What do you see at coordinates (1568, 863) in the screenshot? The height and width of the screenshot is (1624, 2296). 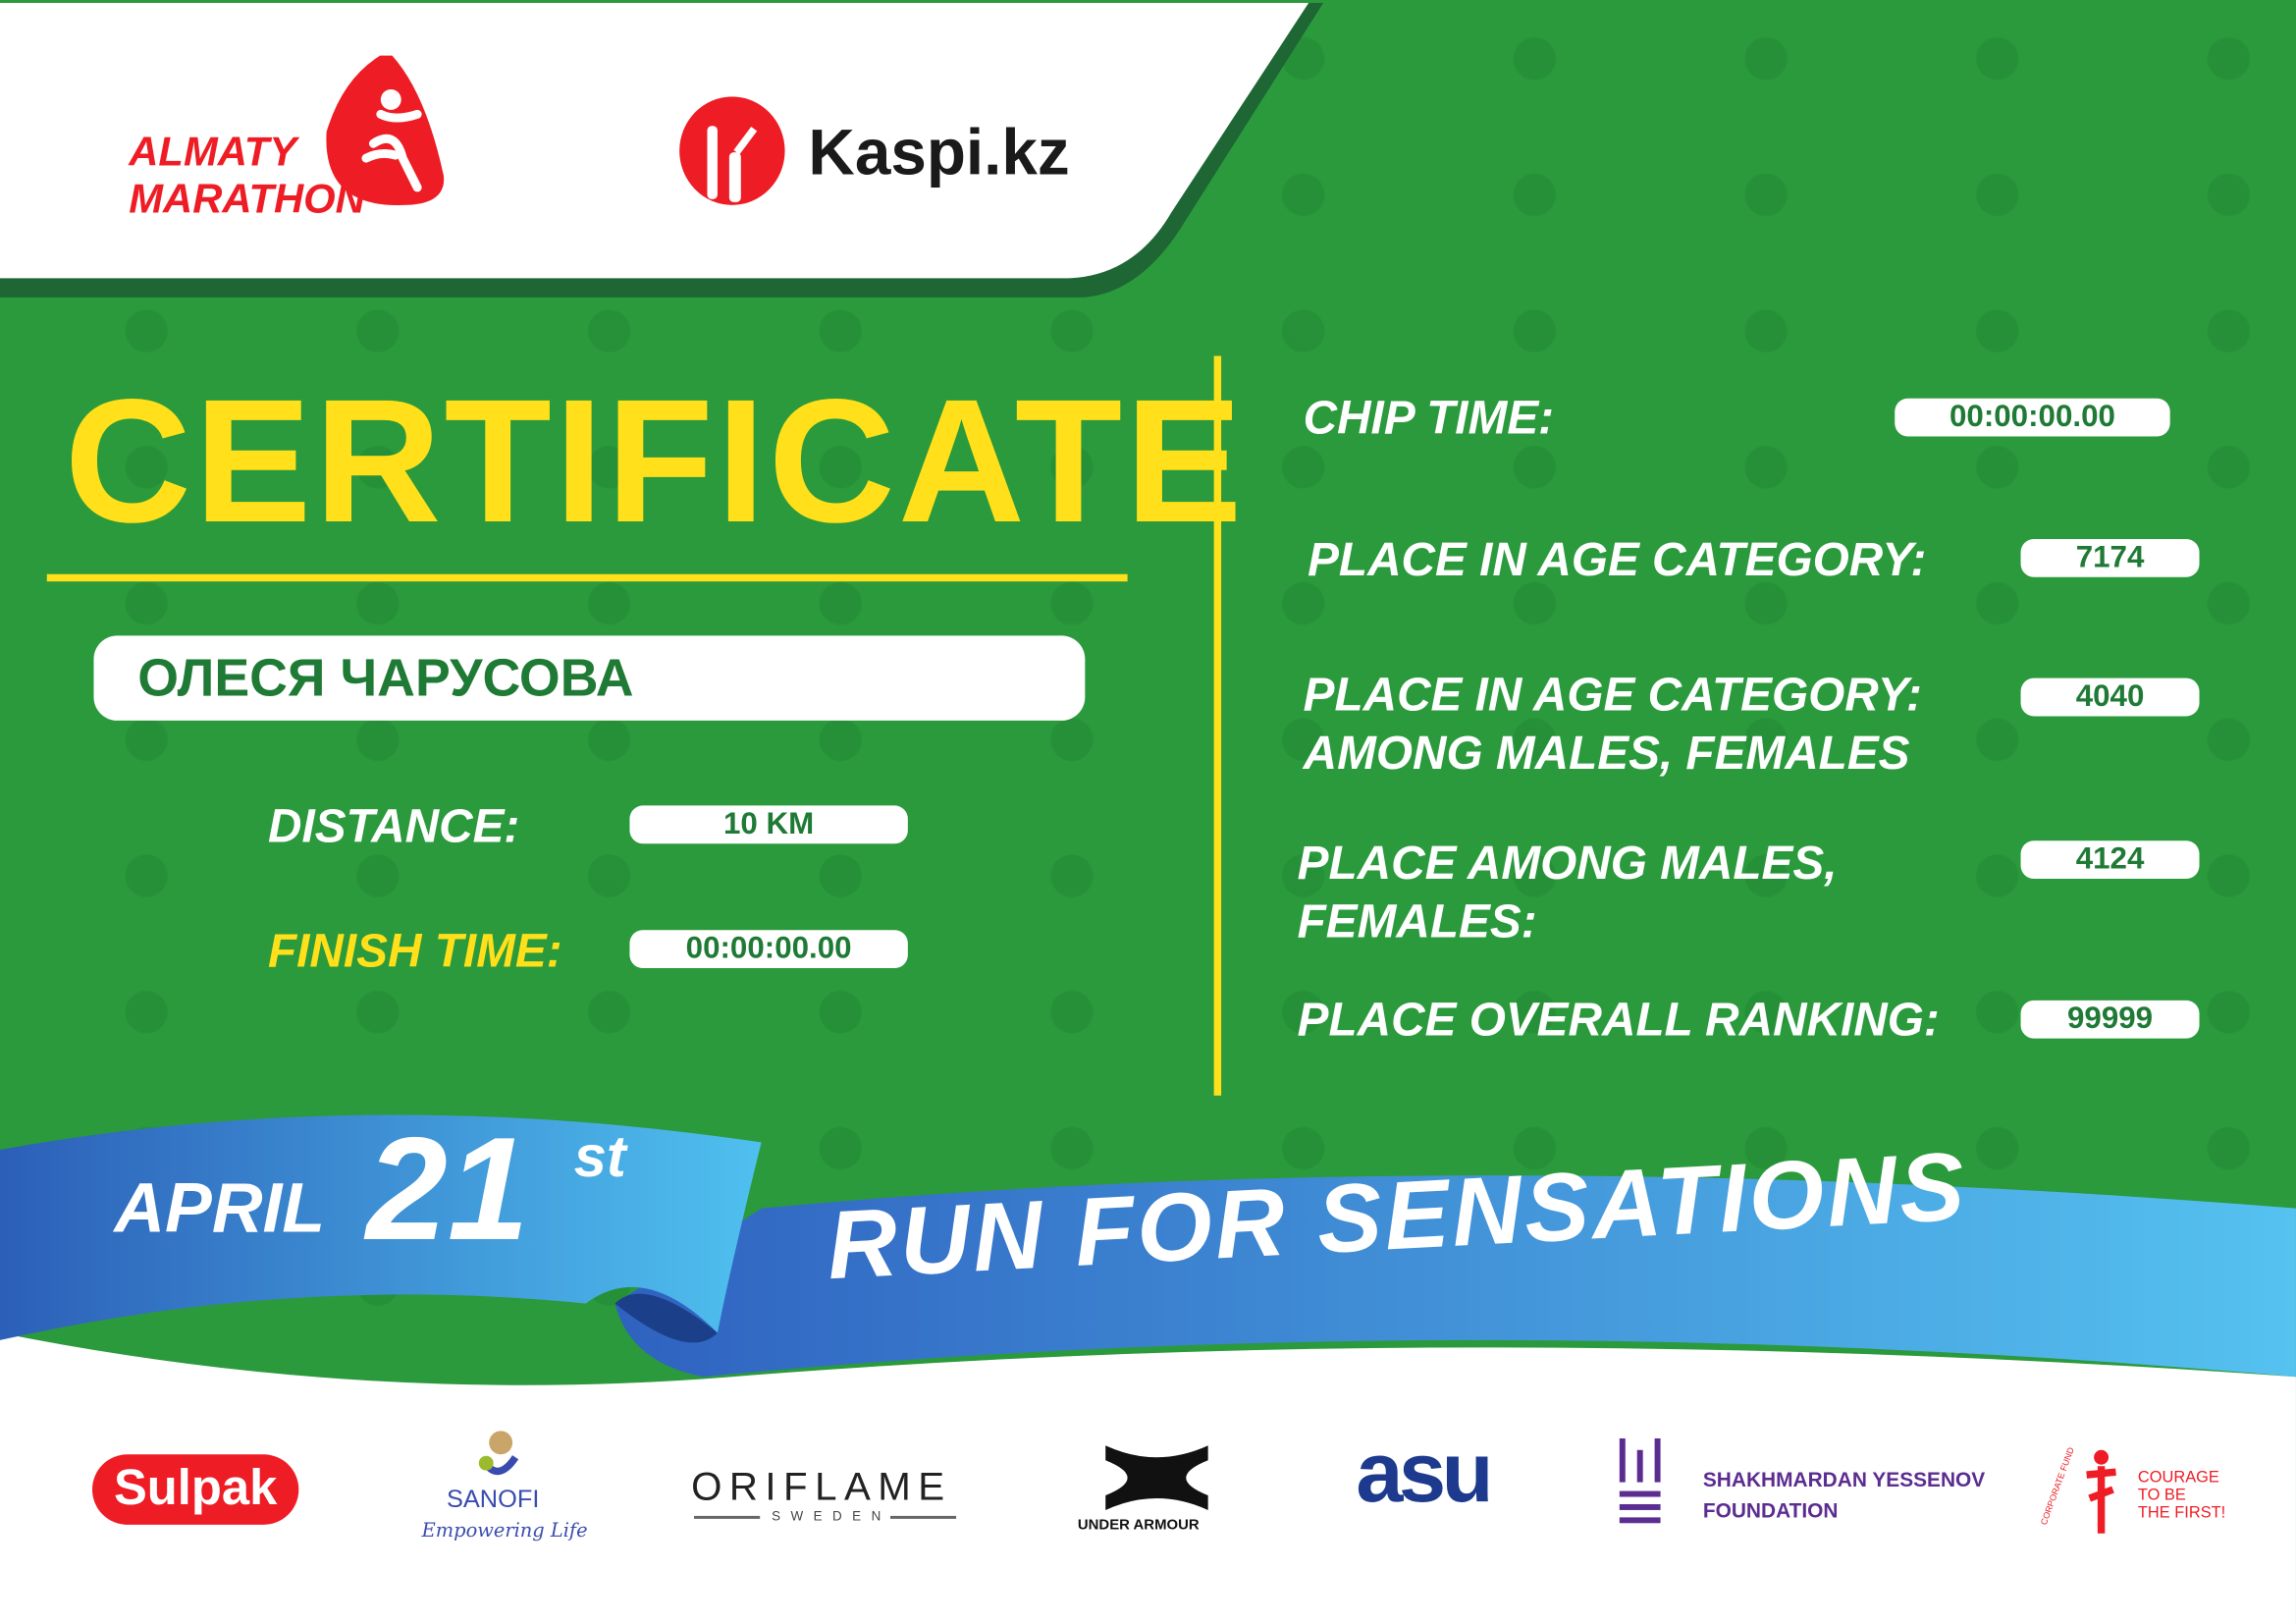 I see `gender-label-1: PLACE AMONG MALES,` at bounding box center [1568, 863].